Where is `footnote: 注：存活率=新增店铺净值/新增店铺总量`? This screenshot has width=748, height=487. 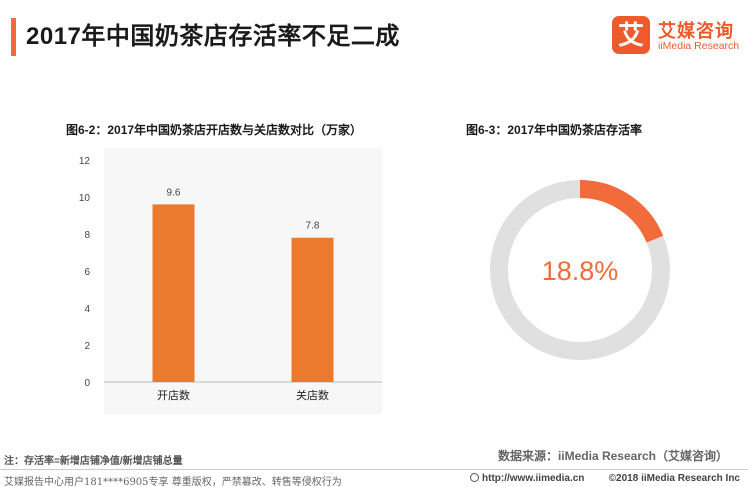 footnote: 注：存活率=新增店铺净值/新增店铺总量 is located at coordinates (93, 461).